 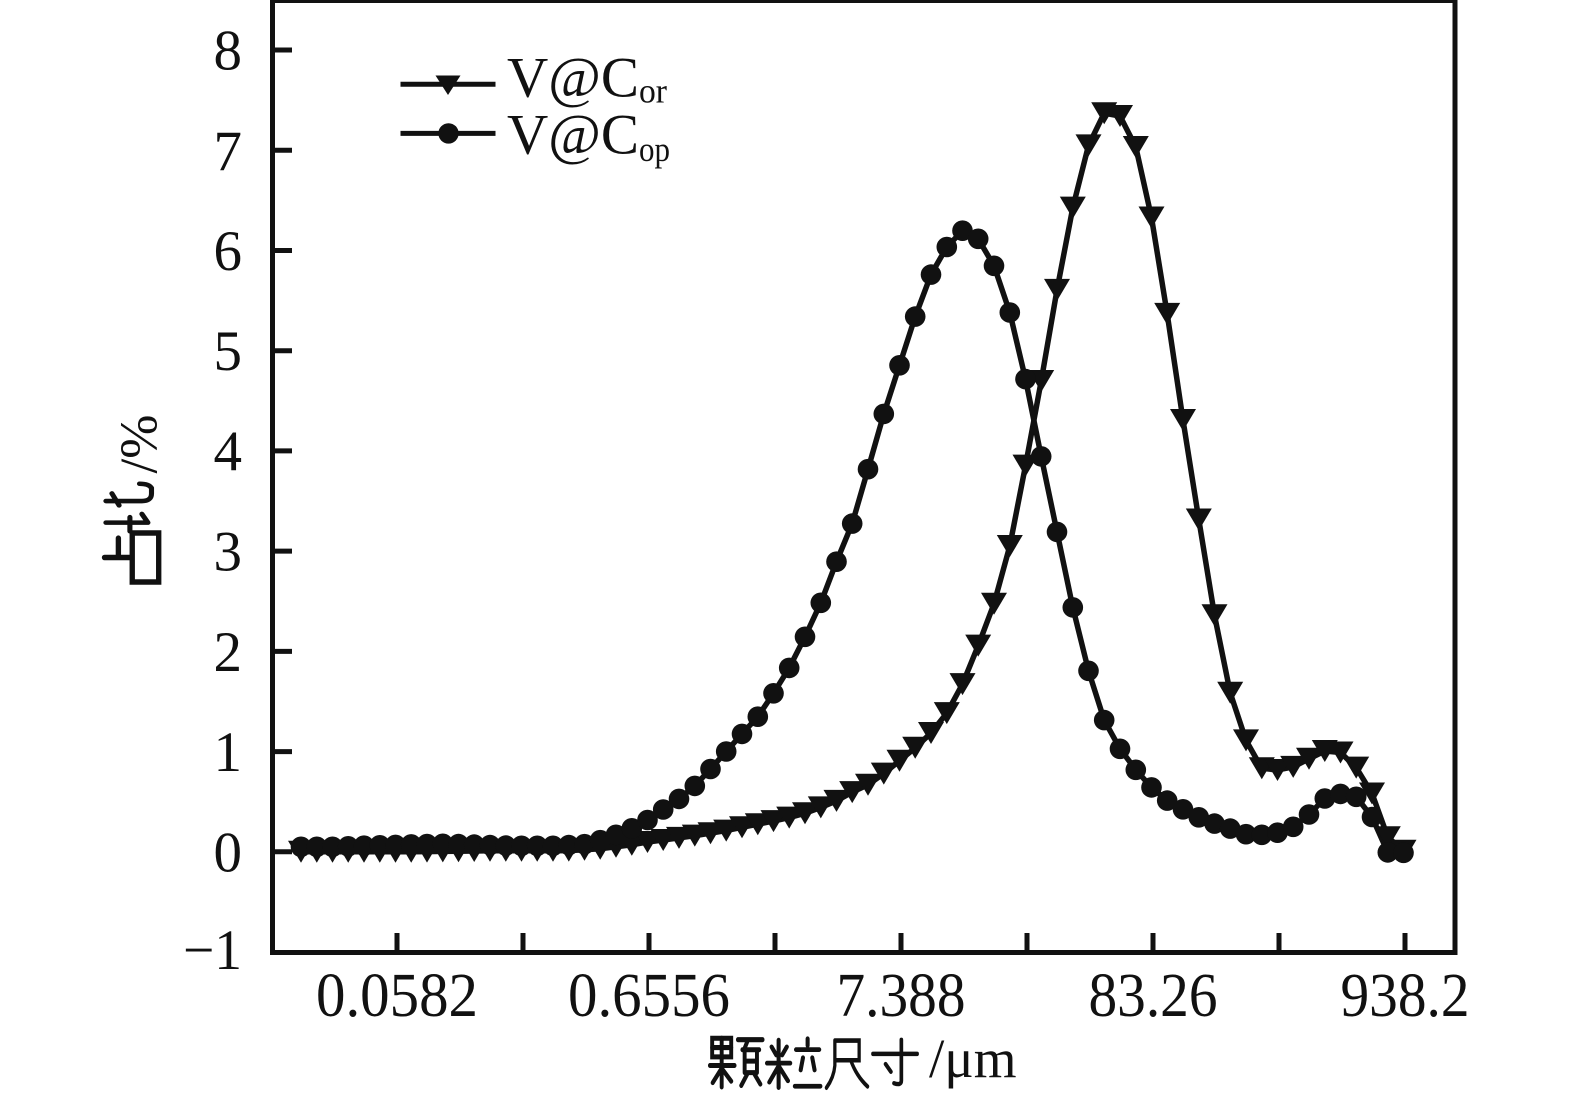 What do you see at coordinates (901, 996) in the screenshot?
I see `svg-text: 7.388` at bounding box center [901, 996].